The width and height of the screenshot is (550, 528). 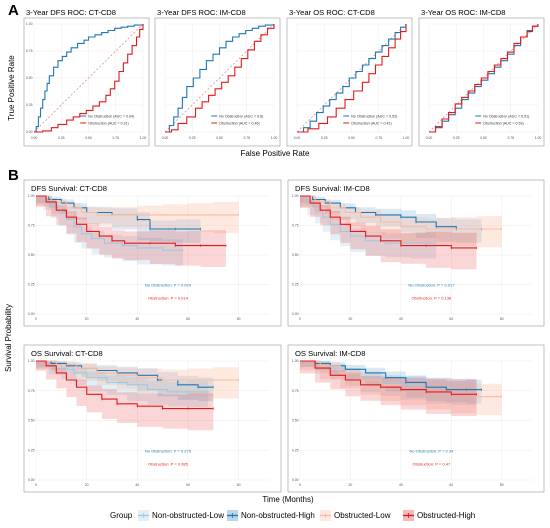 What do you see at coordinates (503, 123) in the screenshot?
I see `roc-legend-label: Obstruction (AUC = 0.53)` at bounding box center [503, 123].